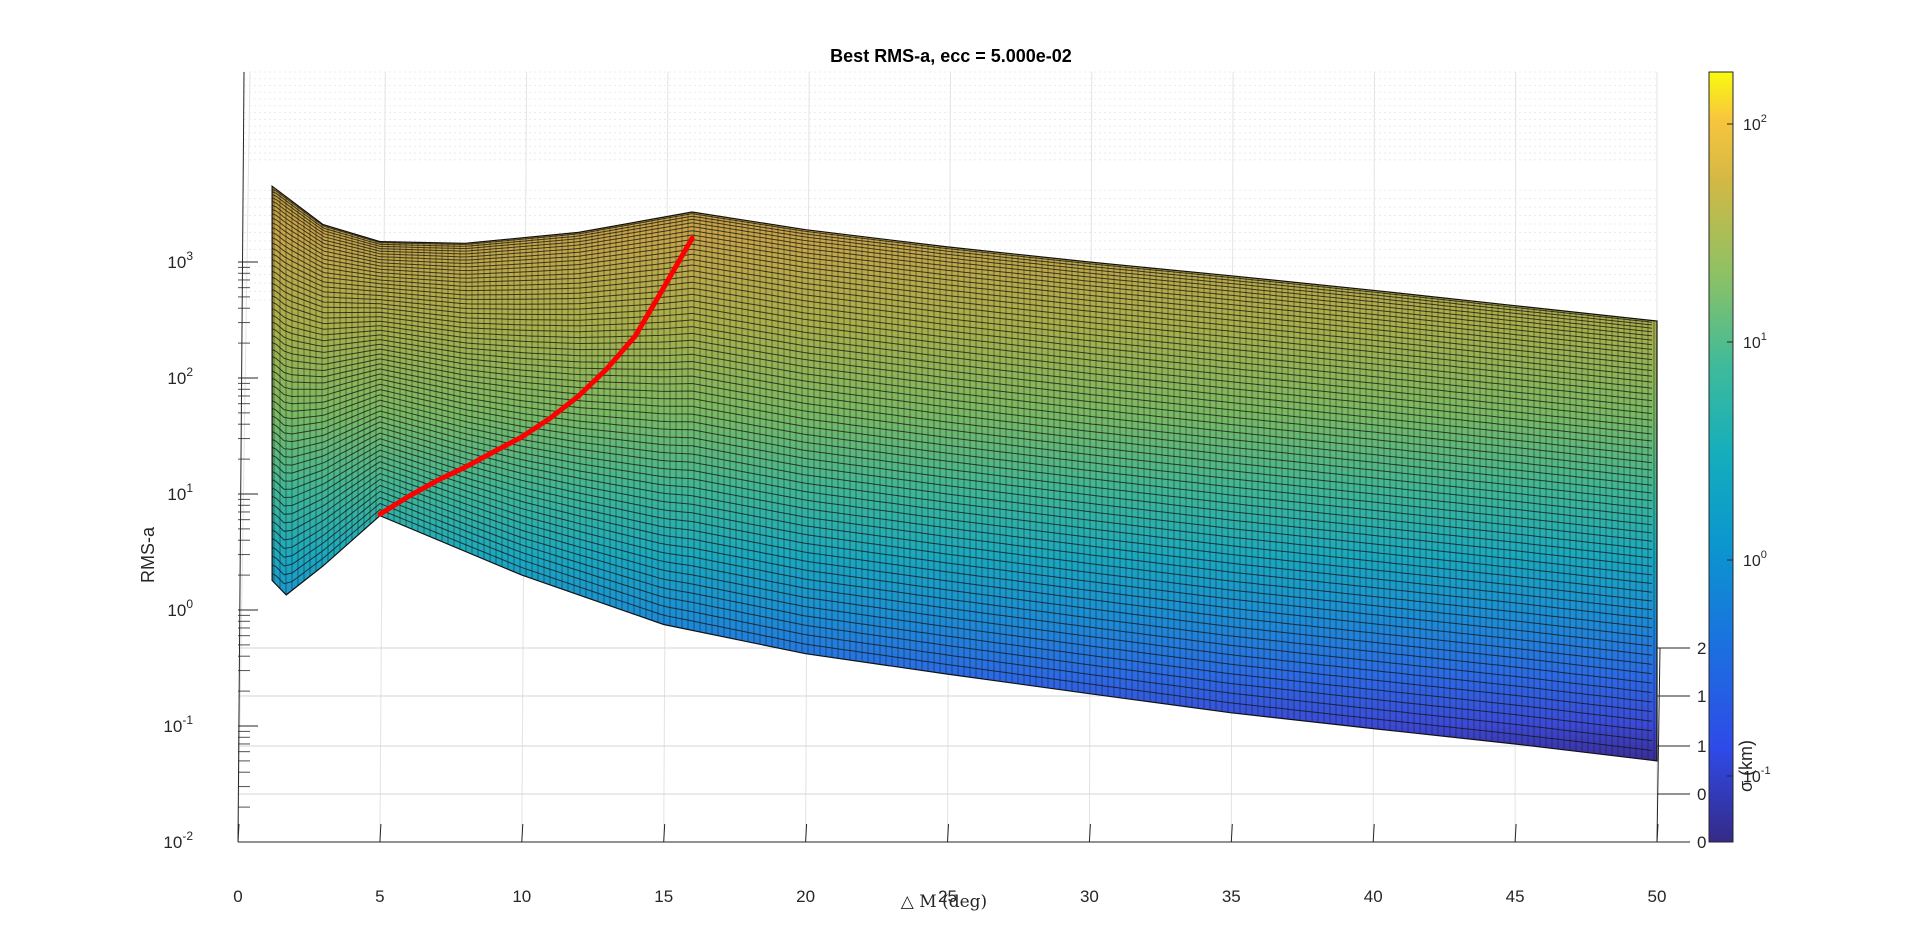 The height and width of the screenshot is (936, 1920). I want to click on y-axis-label: RMS-a, so click(148, 554).